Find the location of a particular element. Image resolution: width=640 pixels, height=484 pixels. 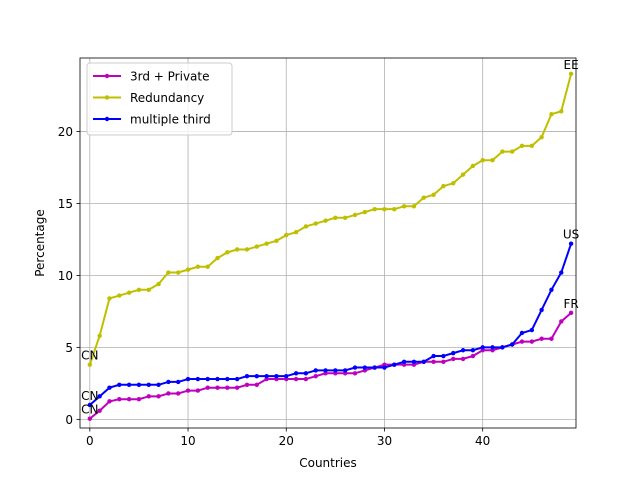

legend-item: Redundancy is located at coordinates (148, 98).